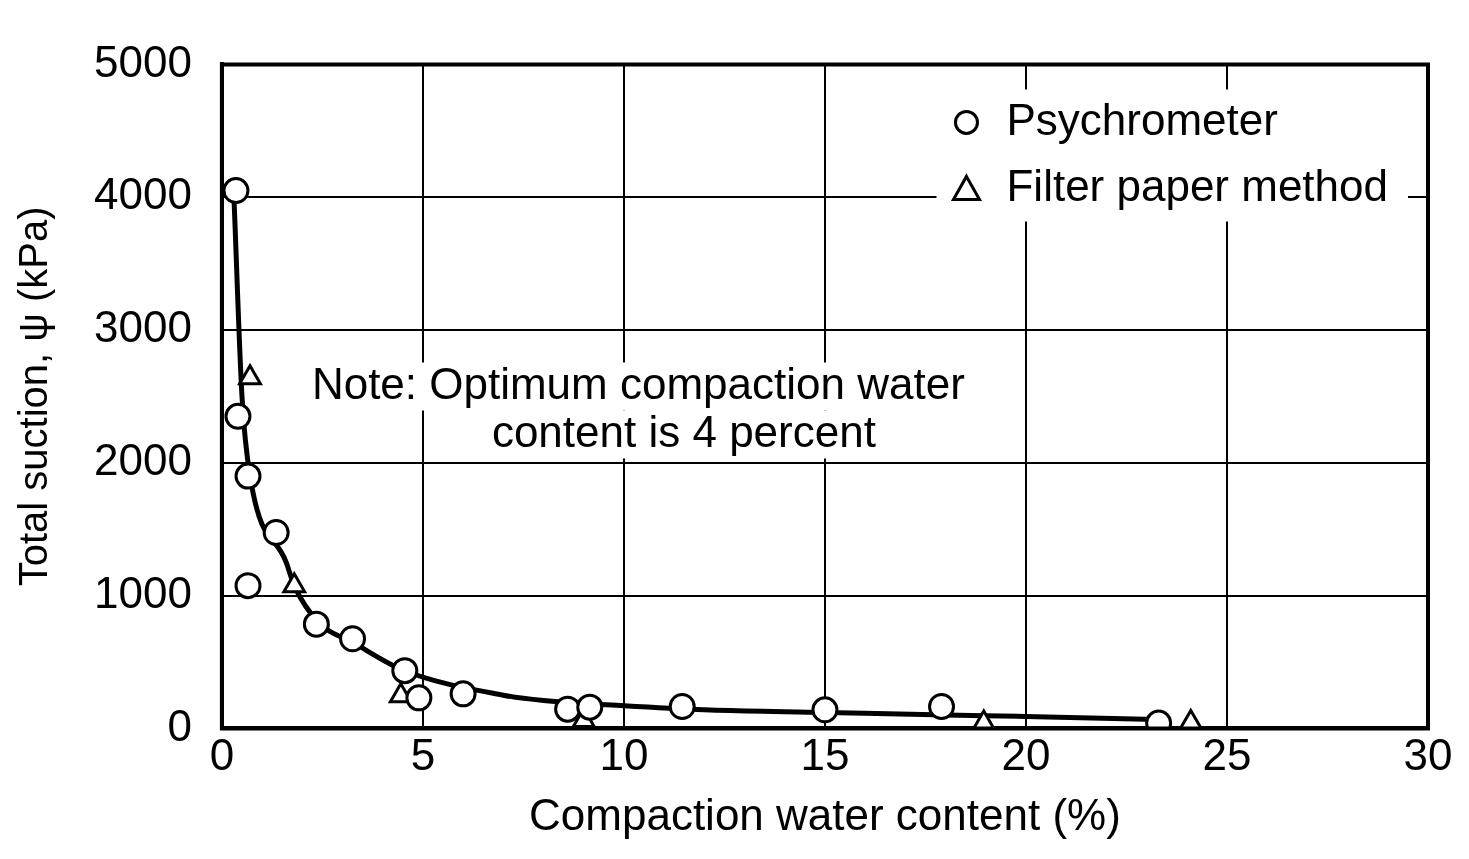  What do you see at coordinates (1428, 754) in the screenshot?
I see `x-tick-label: 30` at bounding box center [1428, 754].